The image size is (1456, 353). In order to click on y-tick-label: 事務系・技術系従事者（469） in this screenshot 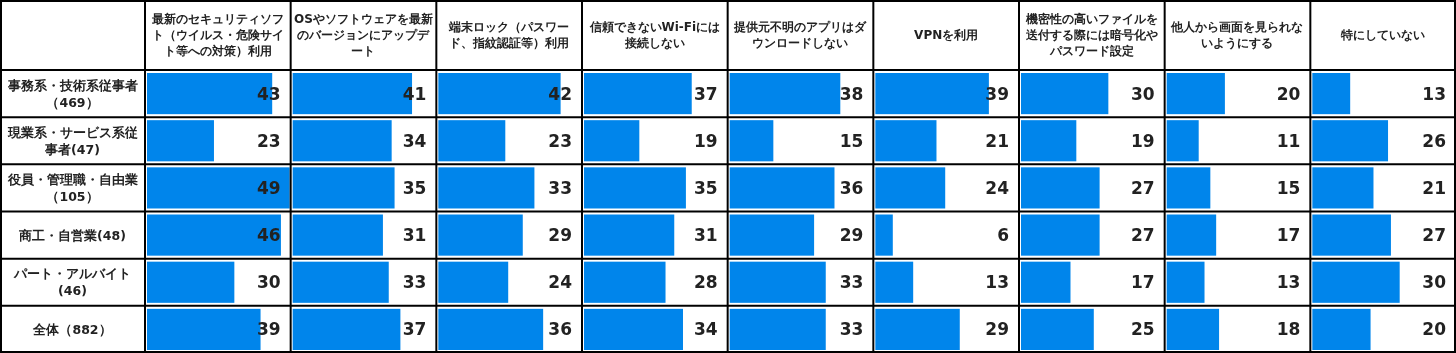, I will do `click(72, 94)`.